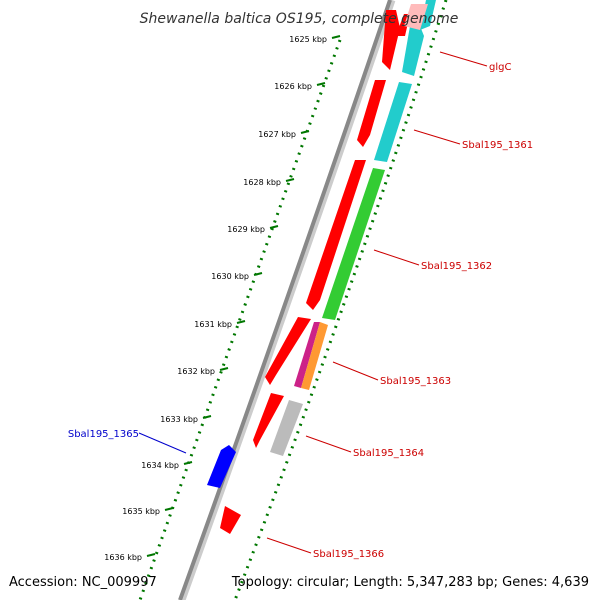 The width and height of the screenshot is (600, 600). I want to click on tick-label: 1630 kbp, so click(230, 276).